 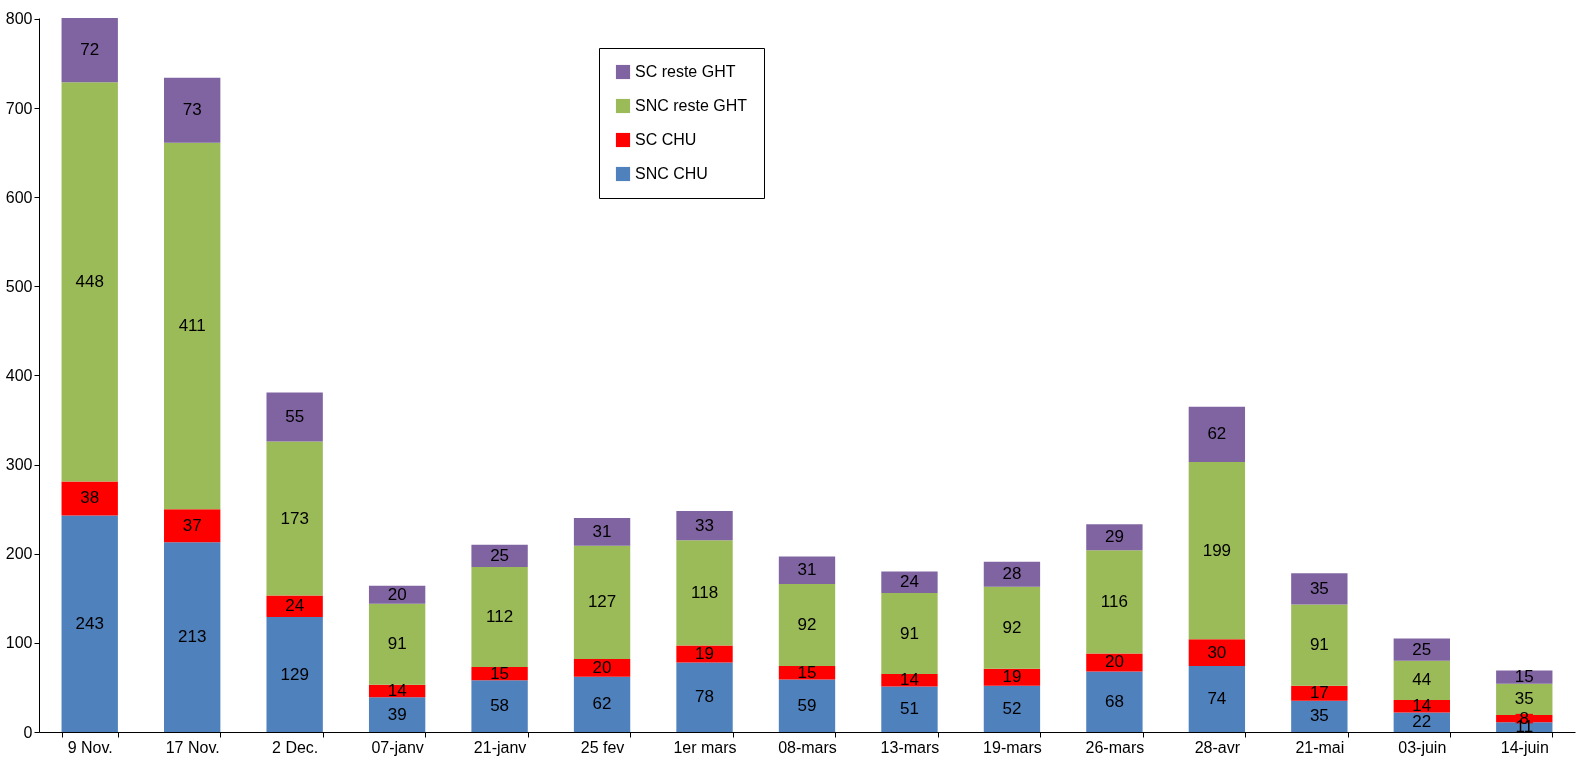 What do you see at coordinates (1115, 747) in the screenshot?
I see `x-tick-label: 26-mars` at bounding box center [1115, 747].